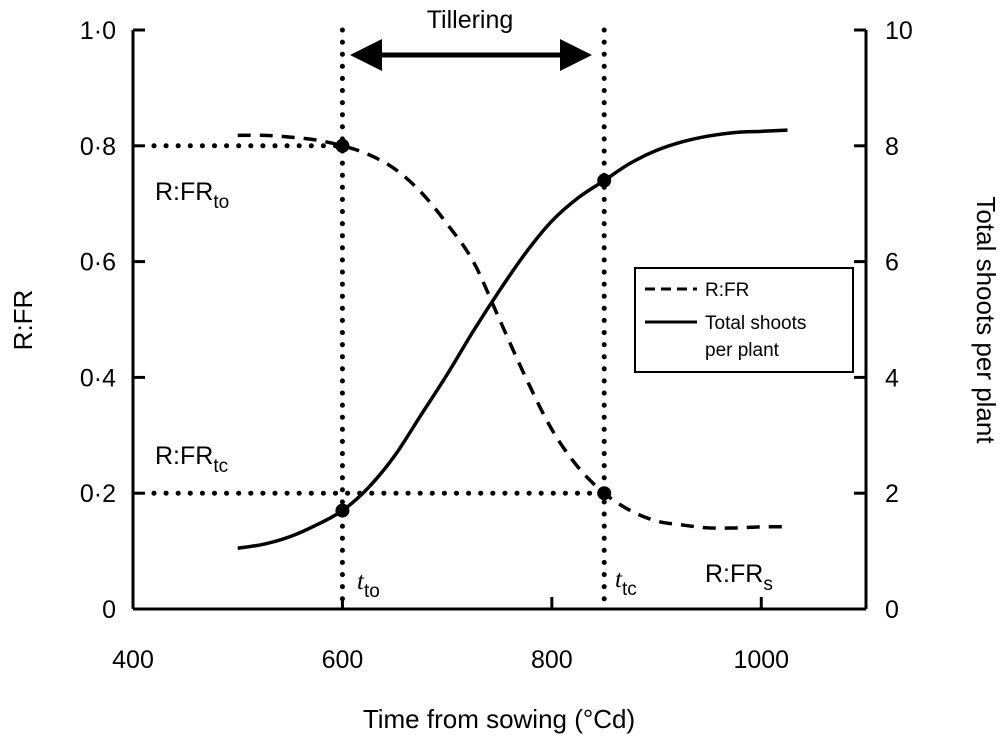 This screenshot has width=1000, height=738. Describe the element at coordinates (626, 583) in the screenshot. I see `t-tc-label: ttc` at that location.